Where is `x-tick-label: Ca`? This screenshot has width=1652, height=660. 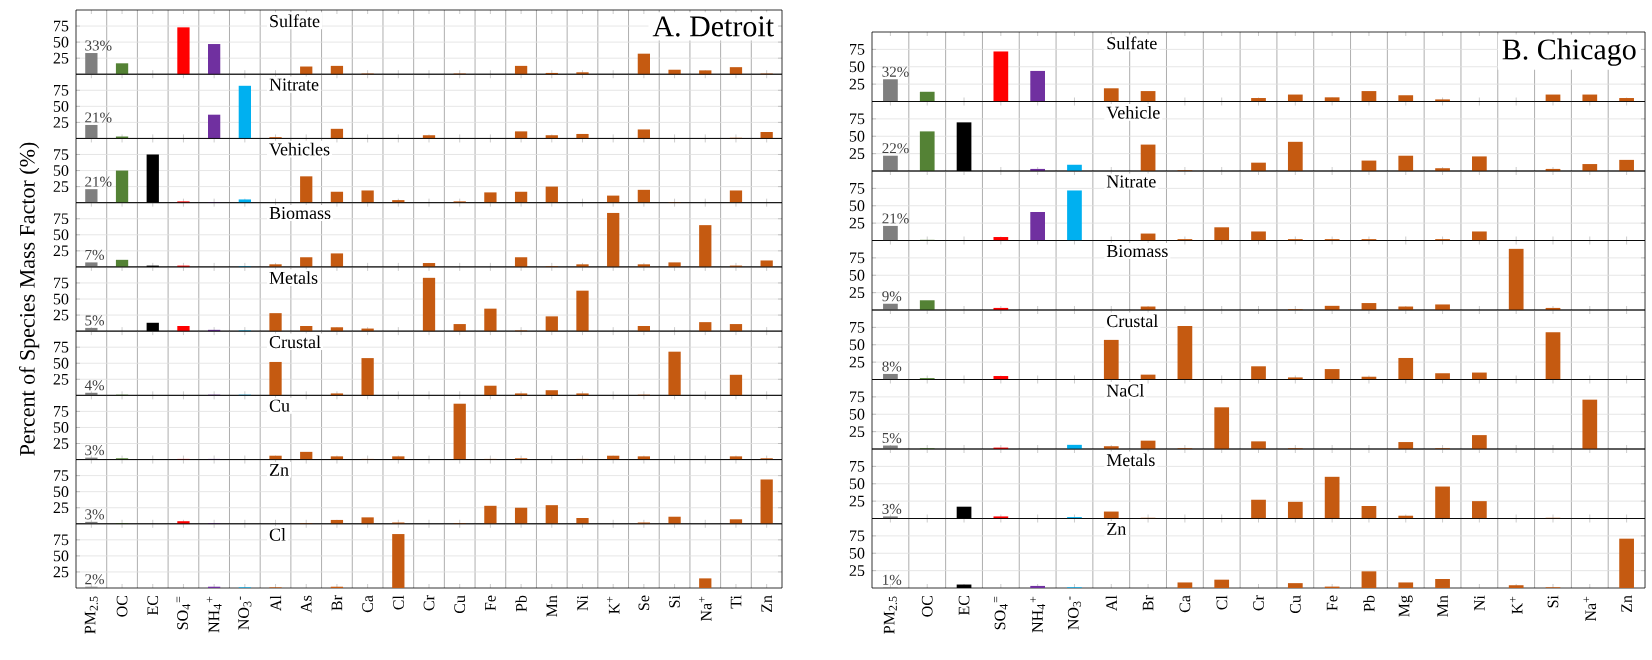
x-tick-label: Ca is located at coordinates (1185, 604).